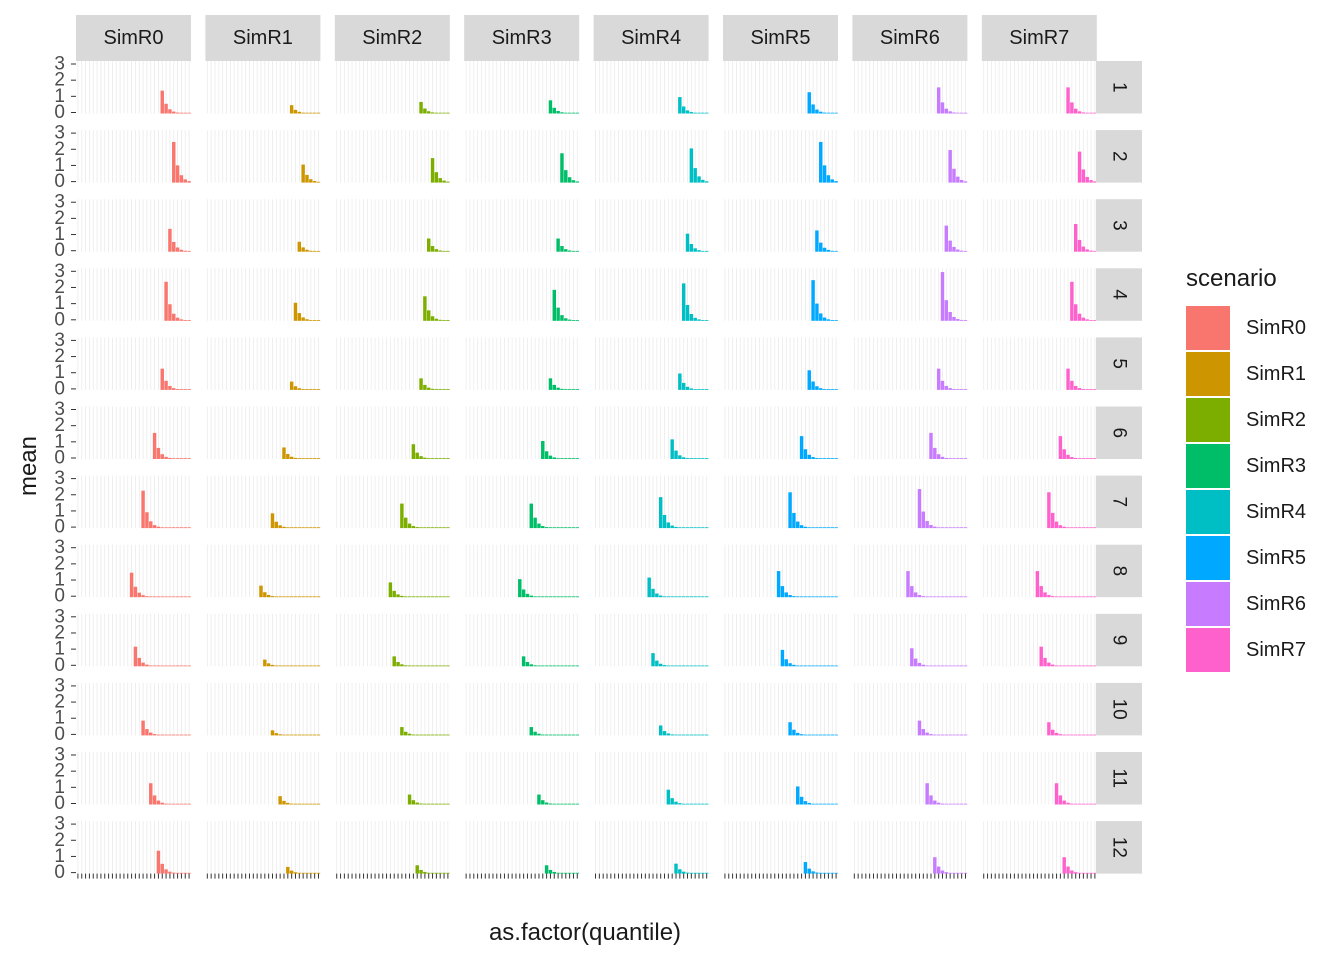  I want to click on y-tick-label: 0, so click(59, 319).